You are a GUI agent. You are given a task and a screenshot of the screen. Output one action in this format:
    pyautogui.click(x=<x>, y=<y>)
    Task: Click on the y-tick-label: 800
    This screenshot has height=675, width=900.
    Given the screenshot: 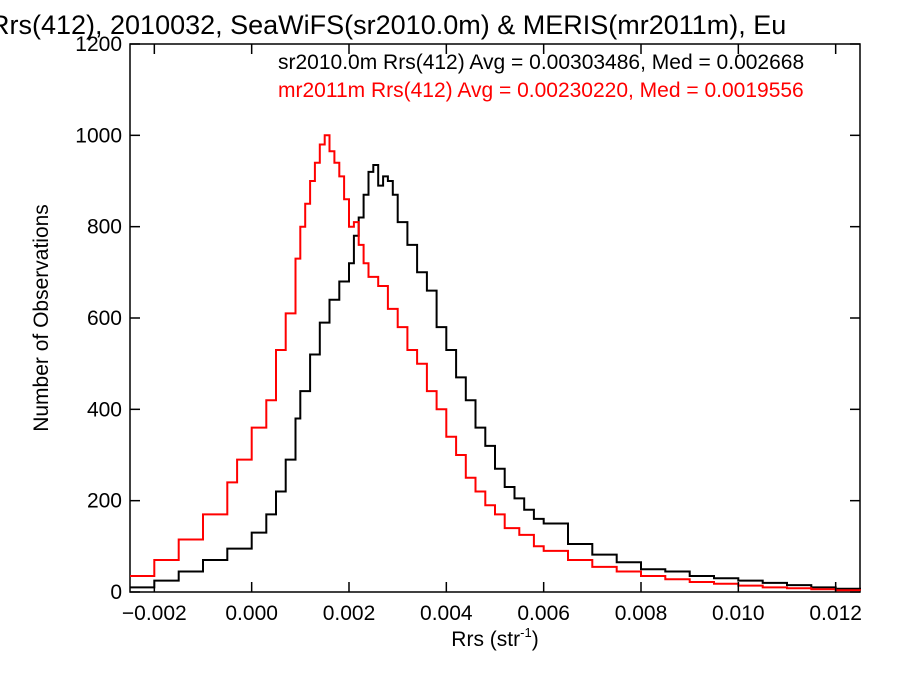 What is the action you would take?
    pyautogui.click(x=104, y=227)
    